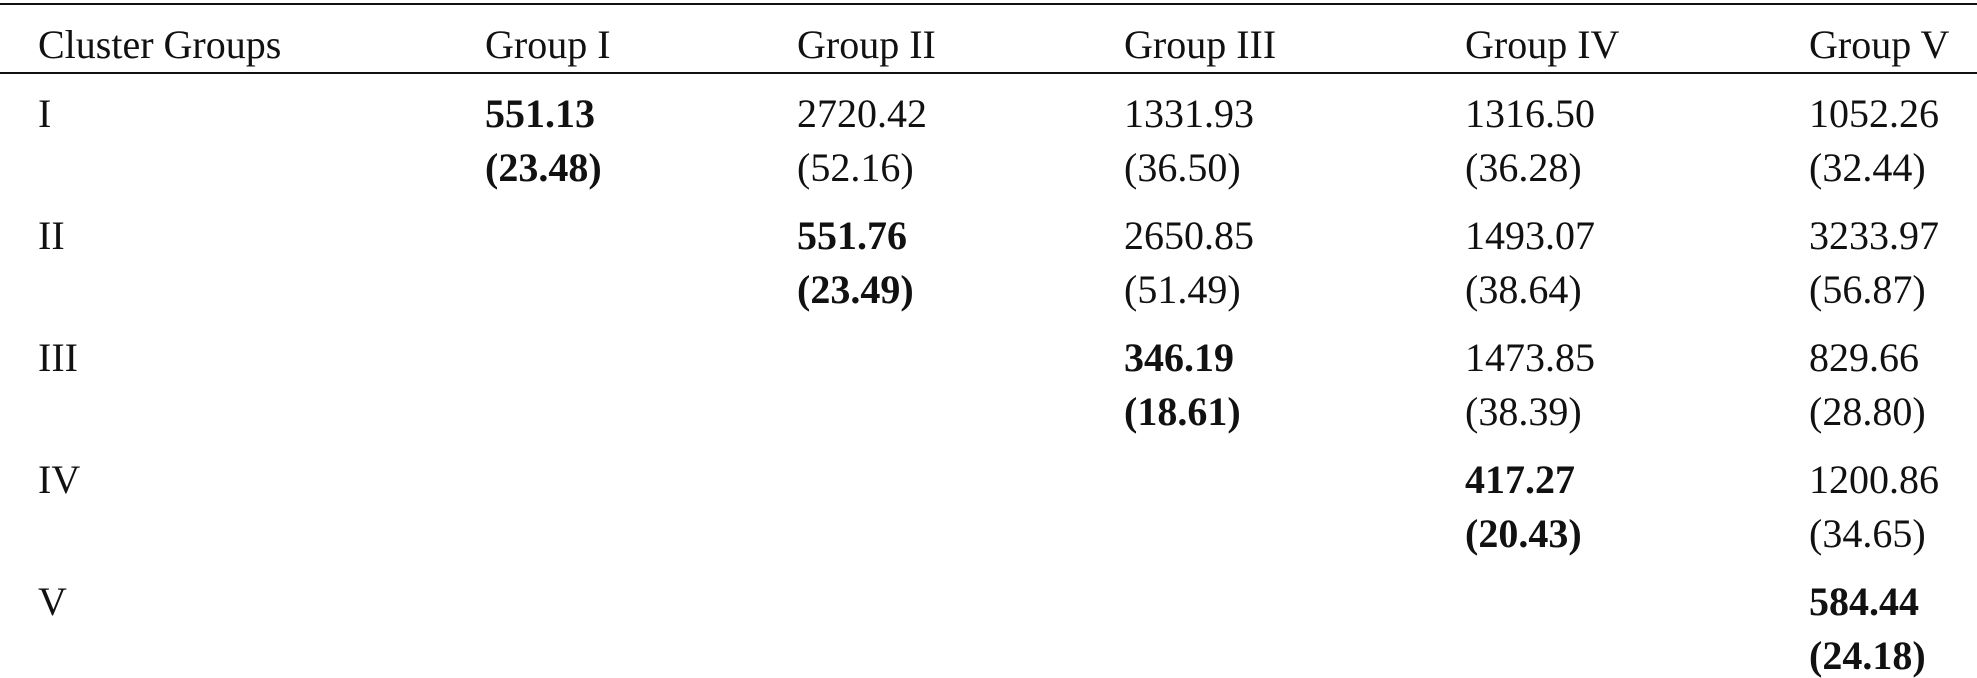  I want to click on row-label: V, so click(52, 601).